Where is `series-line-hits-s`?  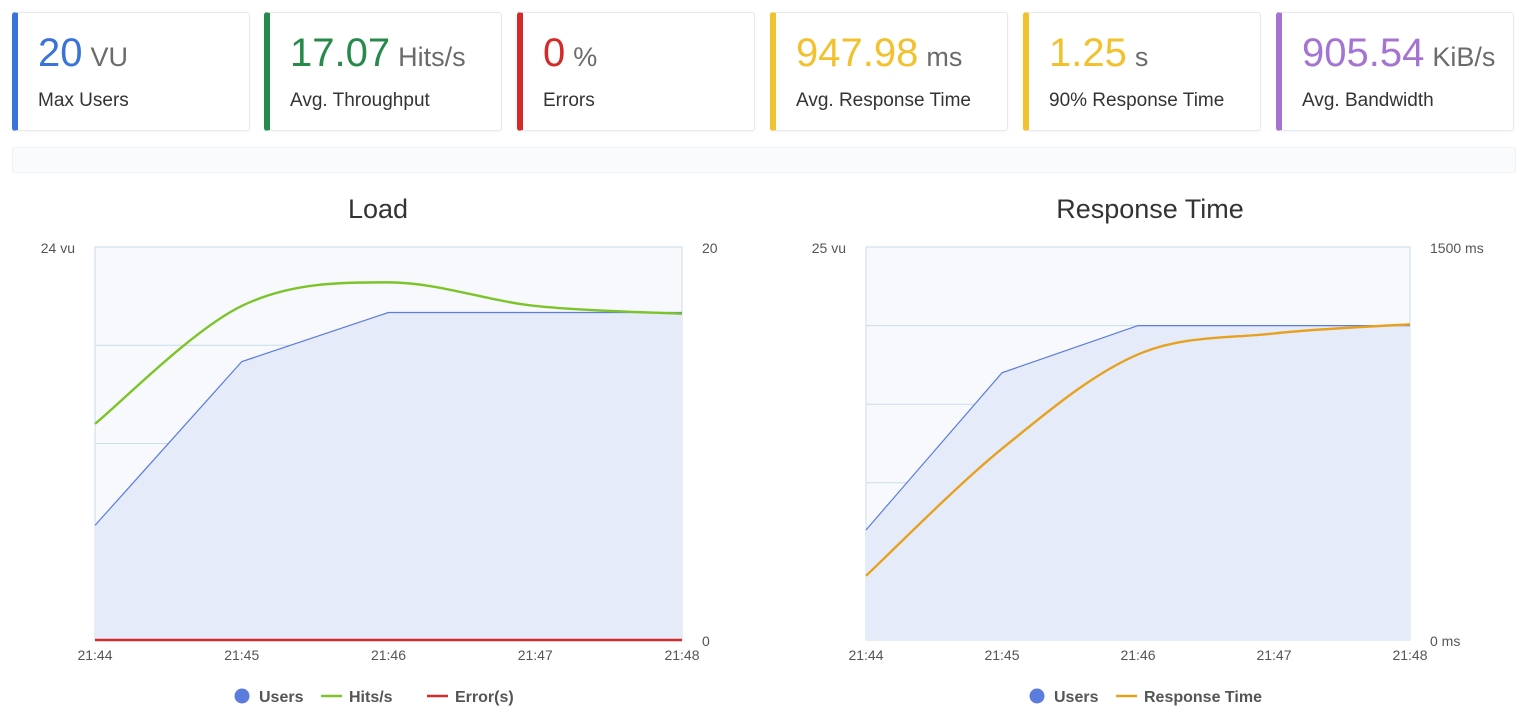 series-line-hits-s is located at coordinates (388, 353).